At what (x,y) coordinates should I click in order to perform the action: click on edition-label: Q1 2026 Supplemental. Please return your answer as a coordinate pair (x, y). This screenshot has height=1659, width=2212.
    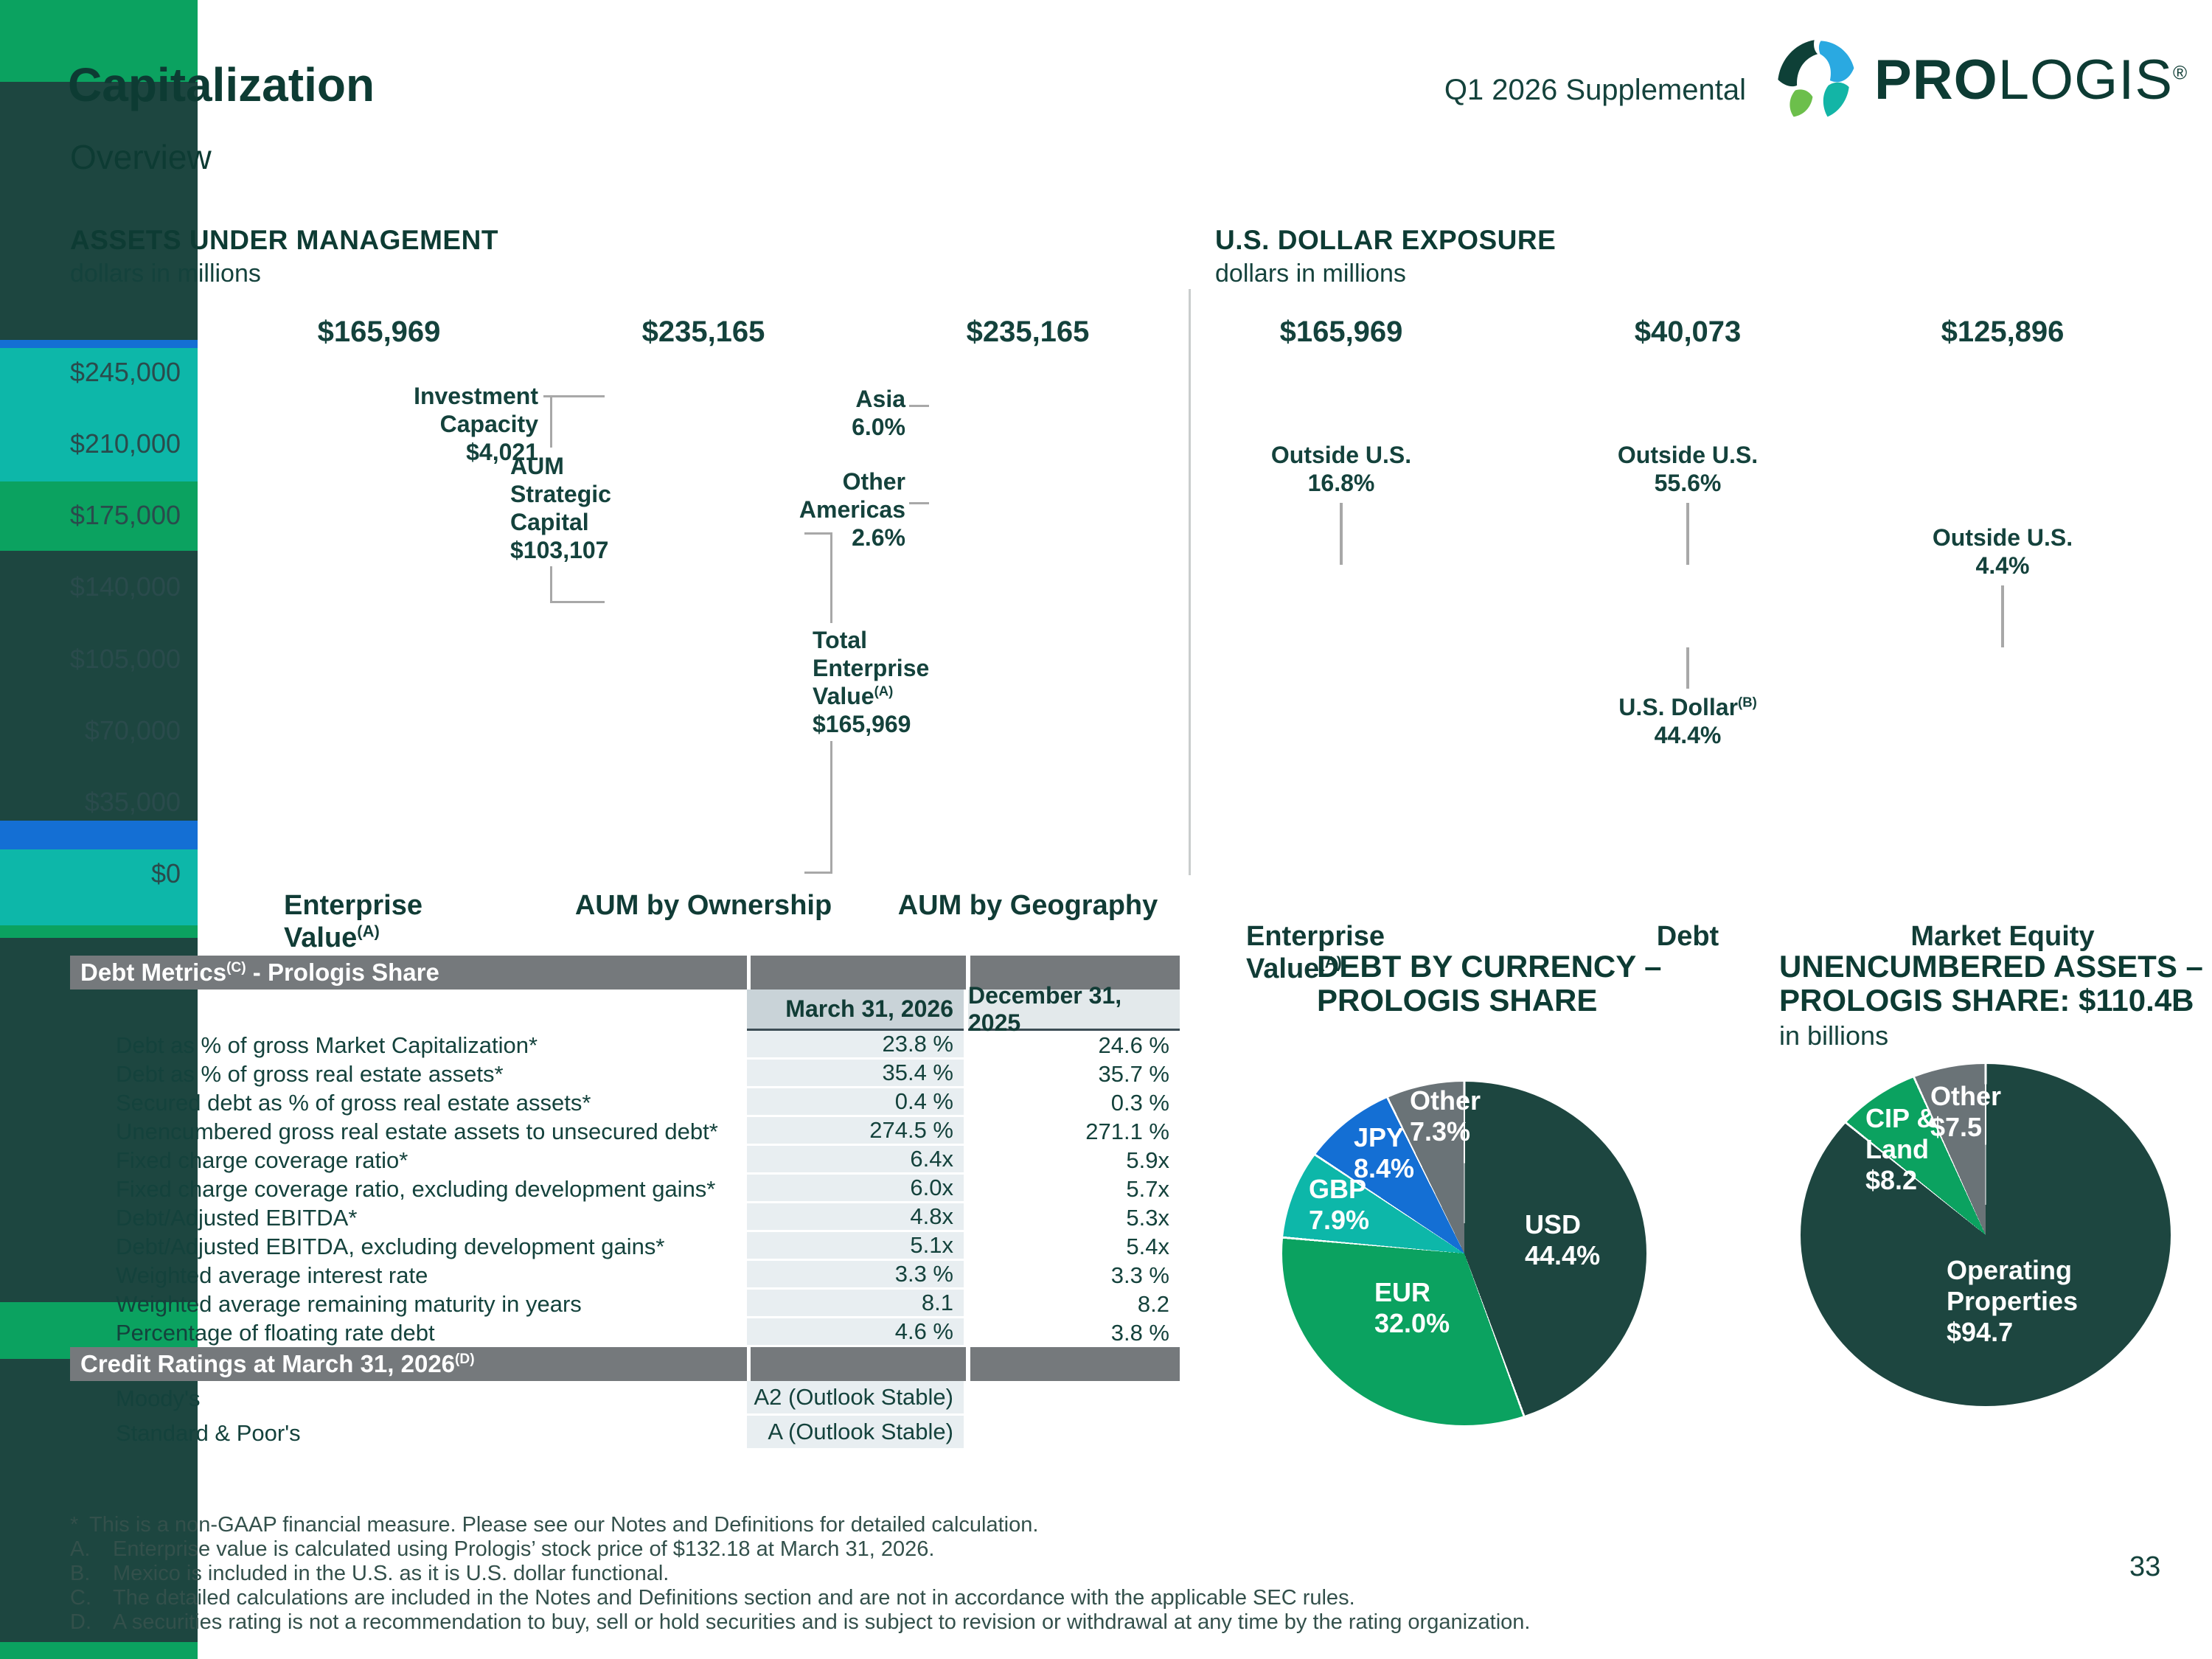
    Looking at the image, I should click on (1595, 90).